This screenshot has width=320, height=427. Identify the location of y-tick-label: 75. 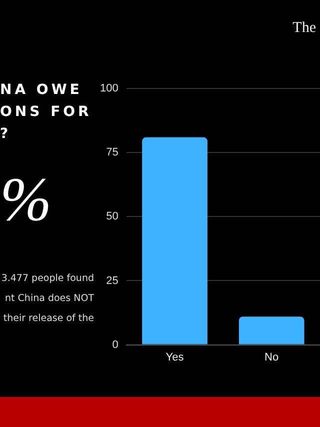
(112, 152).